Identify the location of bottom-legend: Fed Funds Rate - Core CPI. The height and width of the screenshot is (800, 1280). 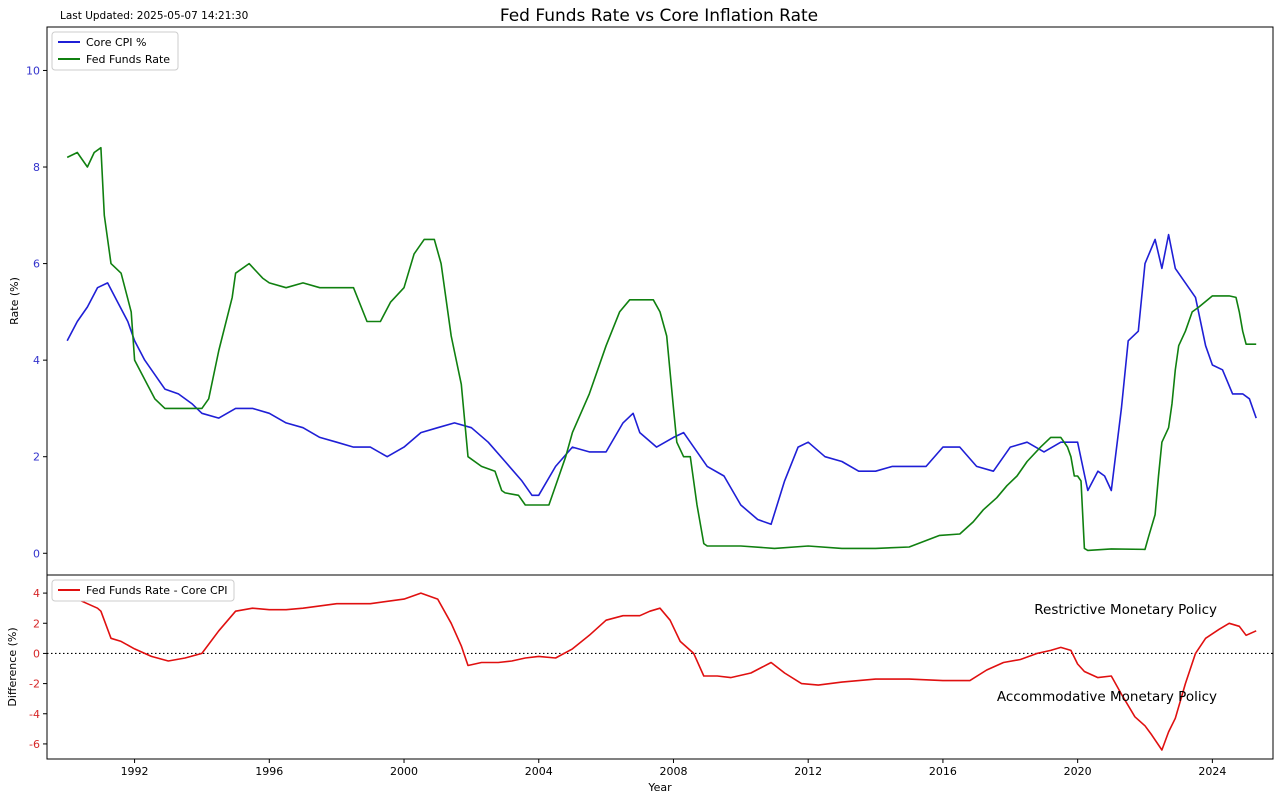
(143, 590).